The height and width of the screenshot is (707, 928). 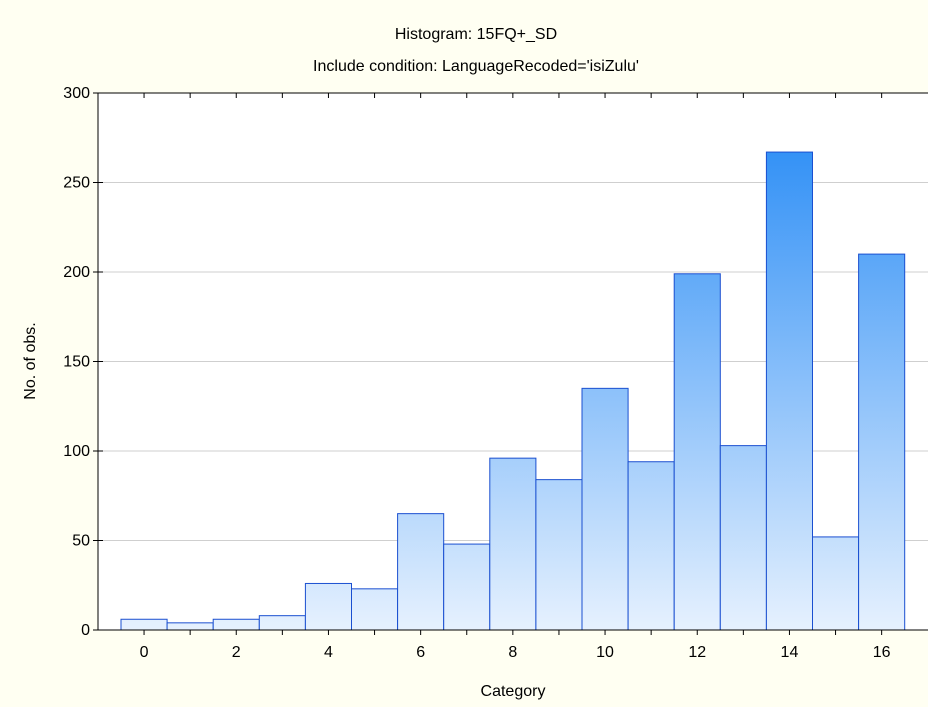 What do you see at coordinates (513, 691) in the screenshot?
I see `x-axis-title: Category` at bounding box center [513, 691].